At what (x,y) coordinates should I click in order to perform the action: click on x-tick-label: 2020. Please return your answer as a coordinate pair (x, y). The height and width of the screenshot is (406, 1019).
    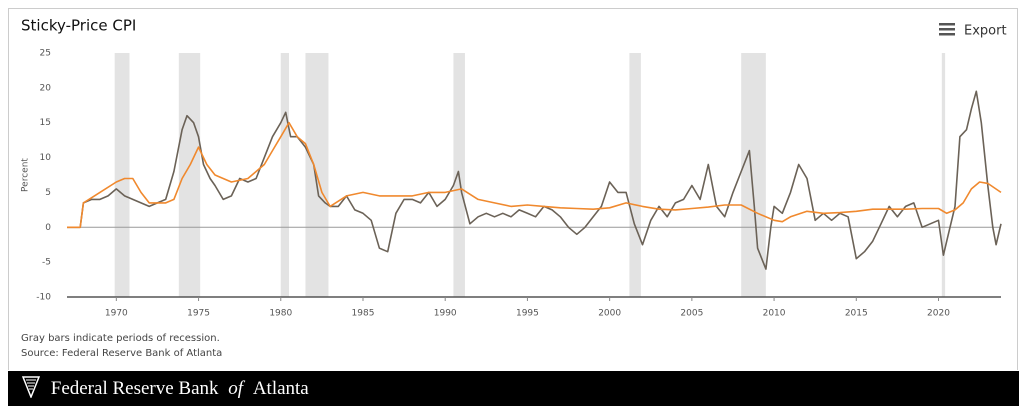
    Looking at the image, I should click on (938, 314).